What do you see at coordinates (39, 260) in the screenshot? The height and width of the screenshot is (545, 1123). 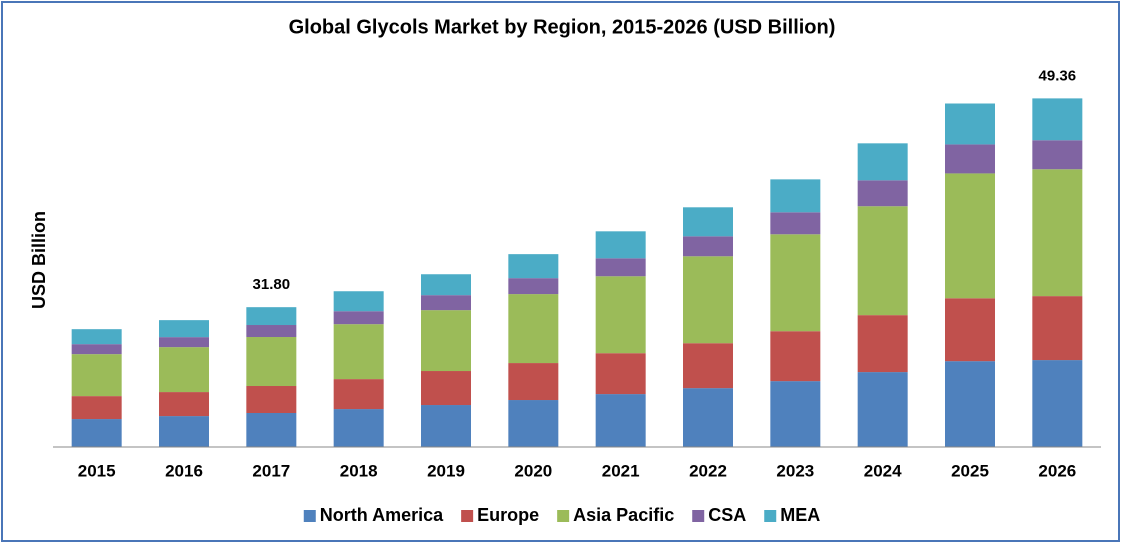 I see `y-axis-label: USD Billion` at bounding box center [39, 260].